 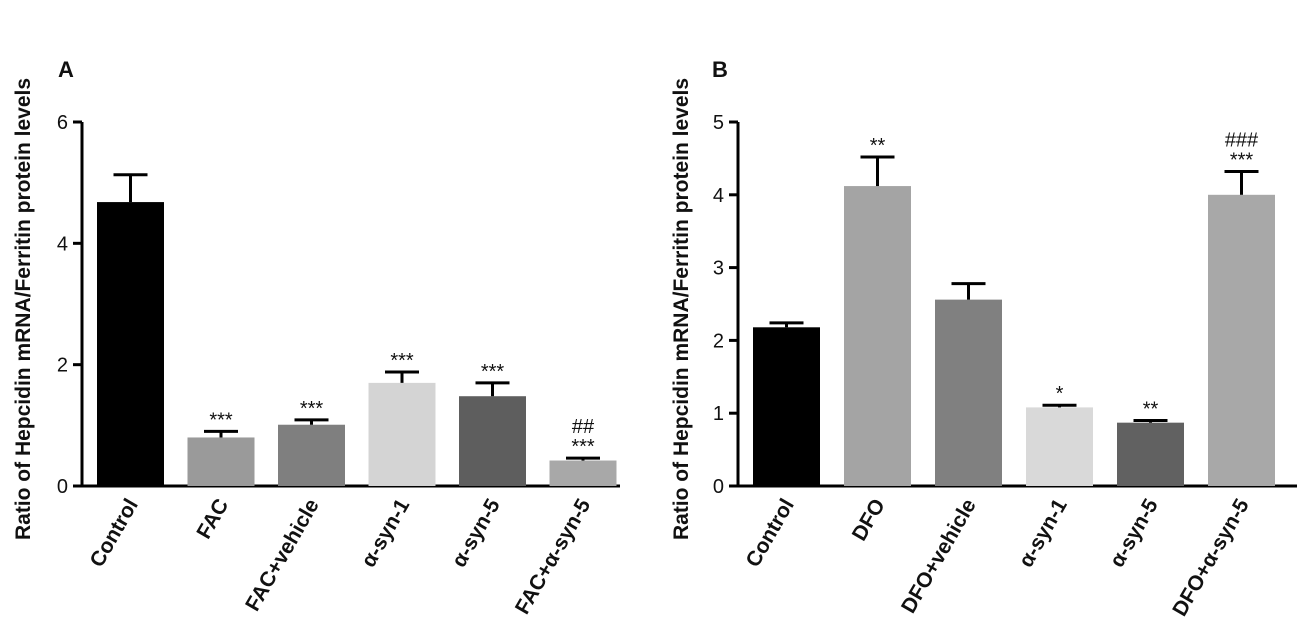 I want to click on y-tick-label: 6, so click(x=62, y=123).